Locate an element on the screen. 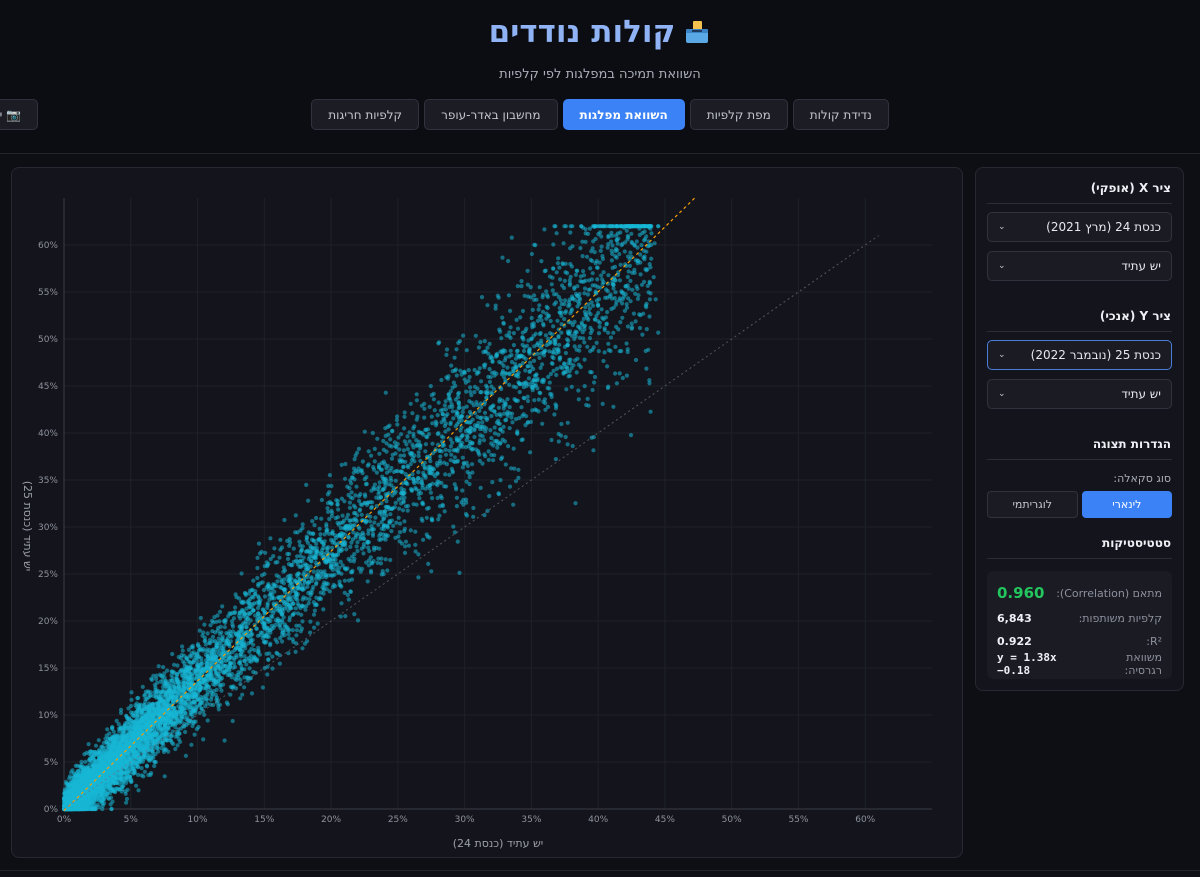 The image size is (1200, 877). page-title: קולות נודדים is located at coordinates (600, 32).